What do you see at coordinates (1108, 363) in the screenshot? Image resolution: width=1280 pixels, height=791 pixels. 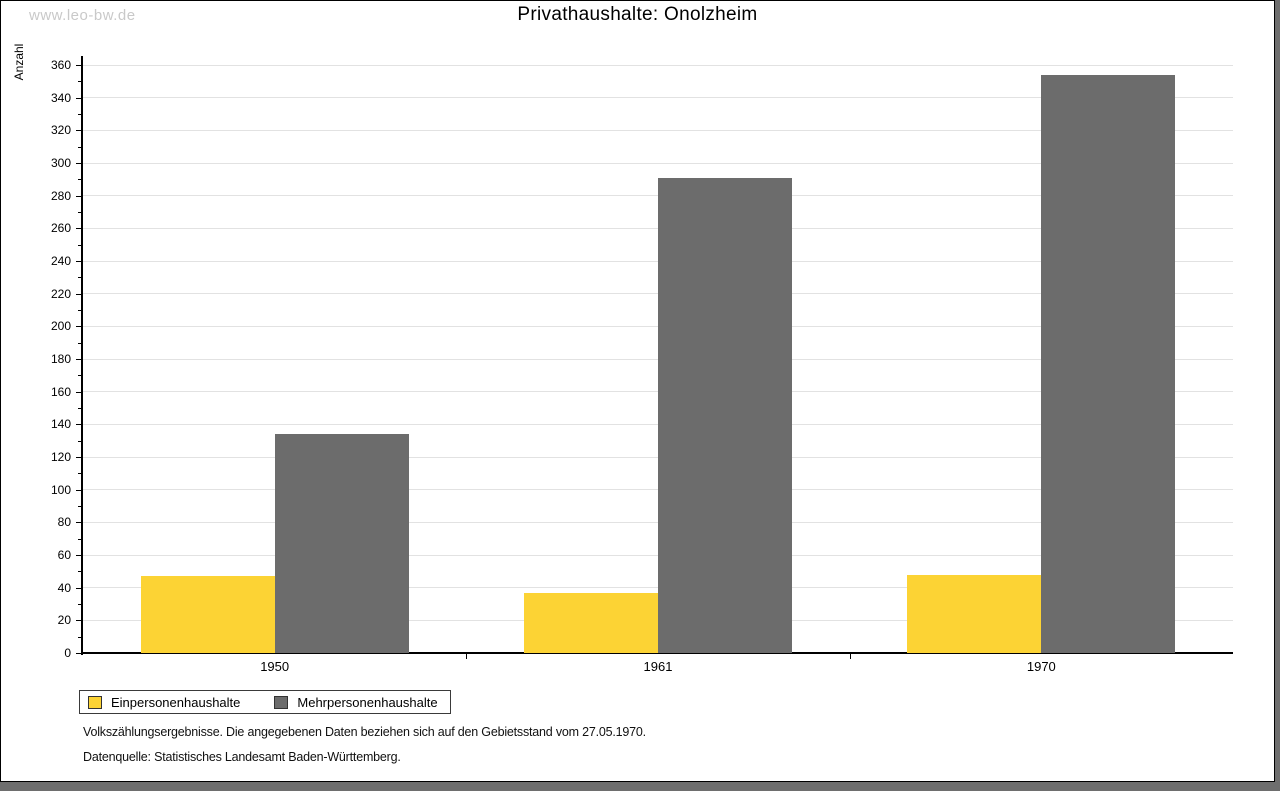 I see `bar-mehrpersonenhaushalte-1970` at bounding box center [1108, 363].